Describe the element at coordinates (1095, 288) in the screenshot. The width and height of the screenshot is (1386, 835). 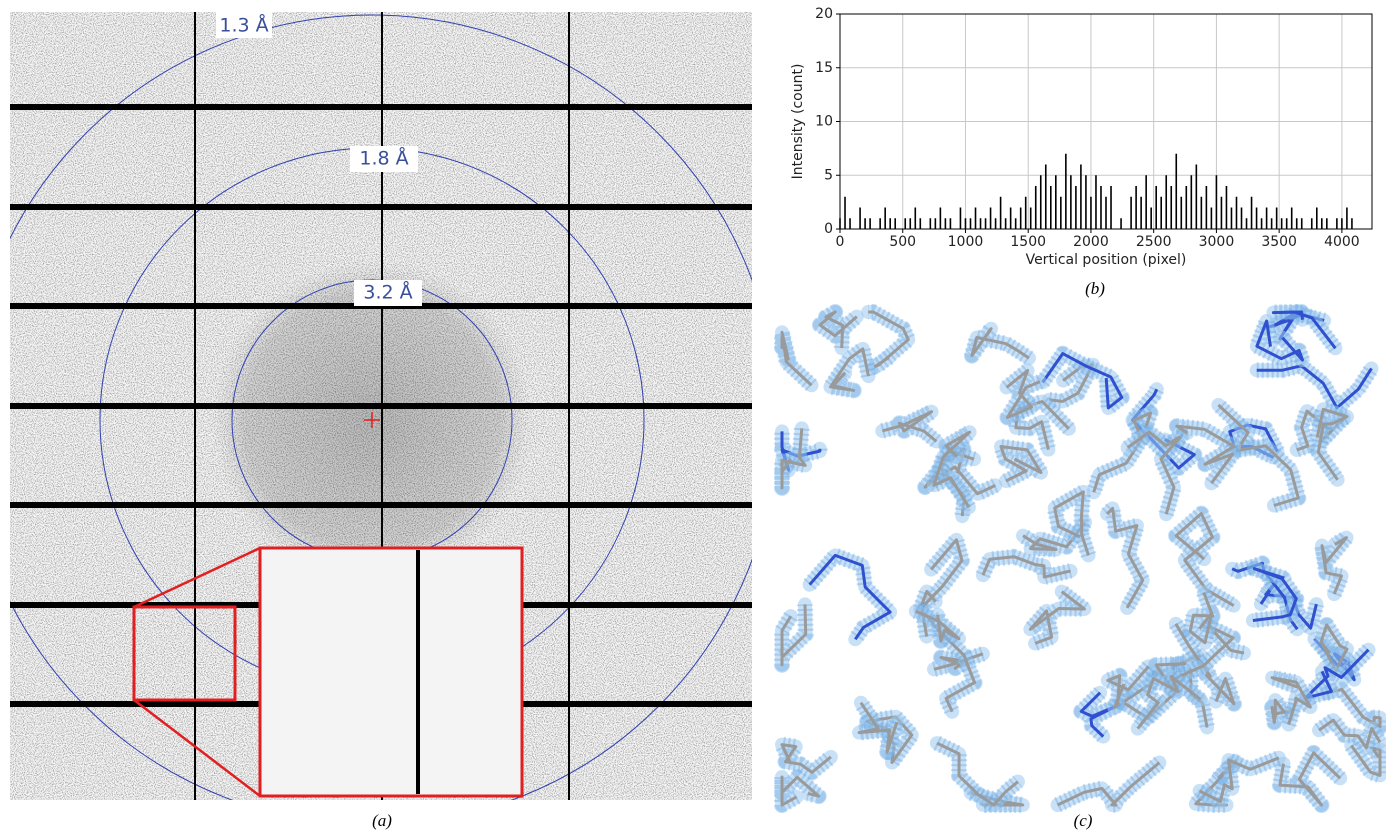
I see `panel-label: (b)` at that location.